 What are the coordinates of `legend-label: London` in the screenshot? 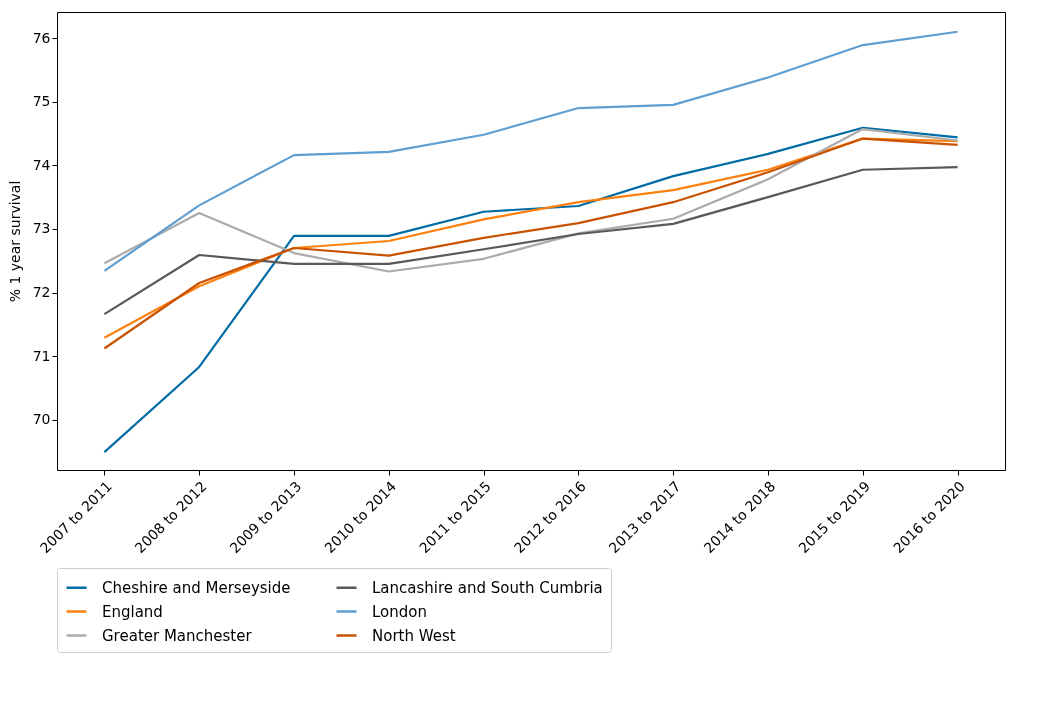 It's located at (399, 611).